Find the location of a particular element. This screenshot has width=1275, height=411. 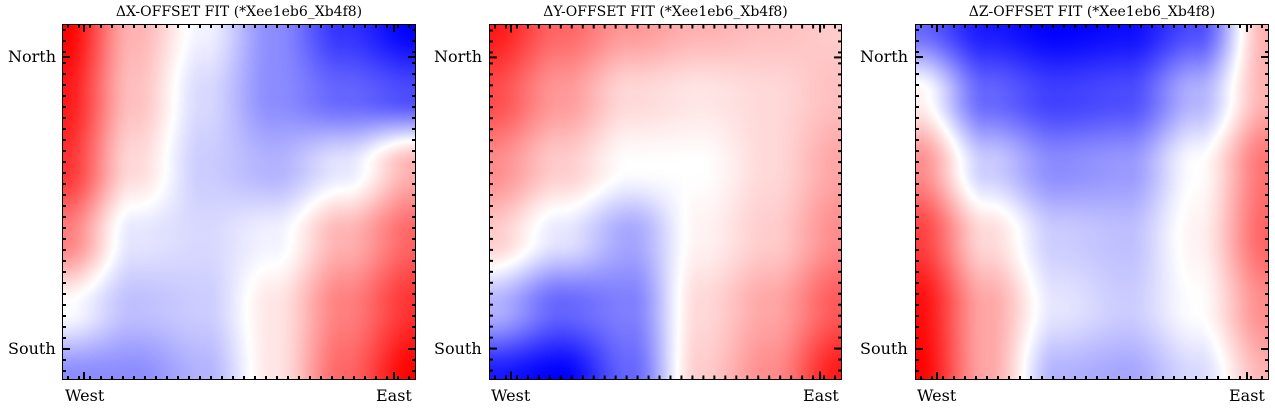

chart-title: ΔX-OFFSET FIT (*Xee1eb6_Xb4f8) is located at coordinates (239, 12).